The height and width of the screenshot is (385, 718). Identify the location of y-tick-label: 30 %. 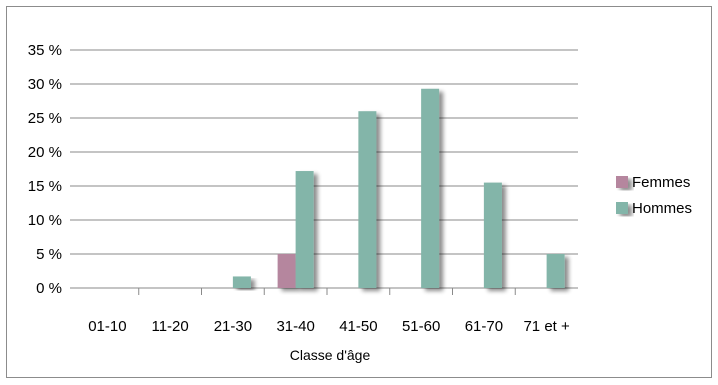
(45, 84).